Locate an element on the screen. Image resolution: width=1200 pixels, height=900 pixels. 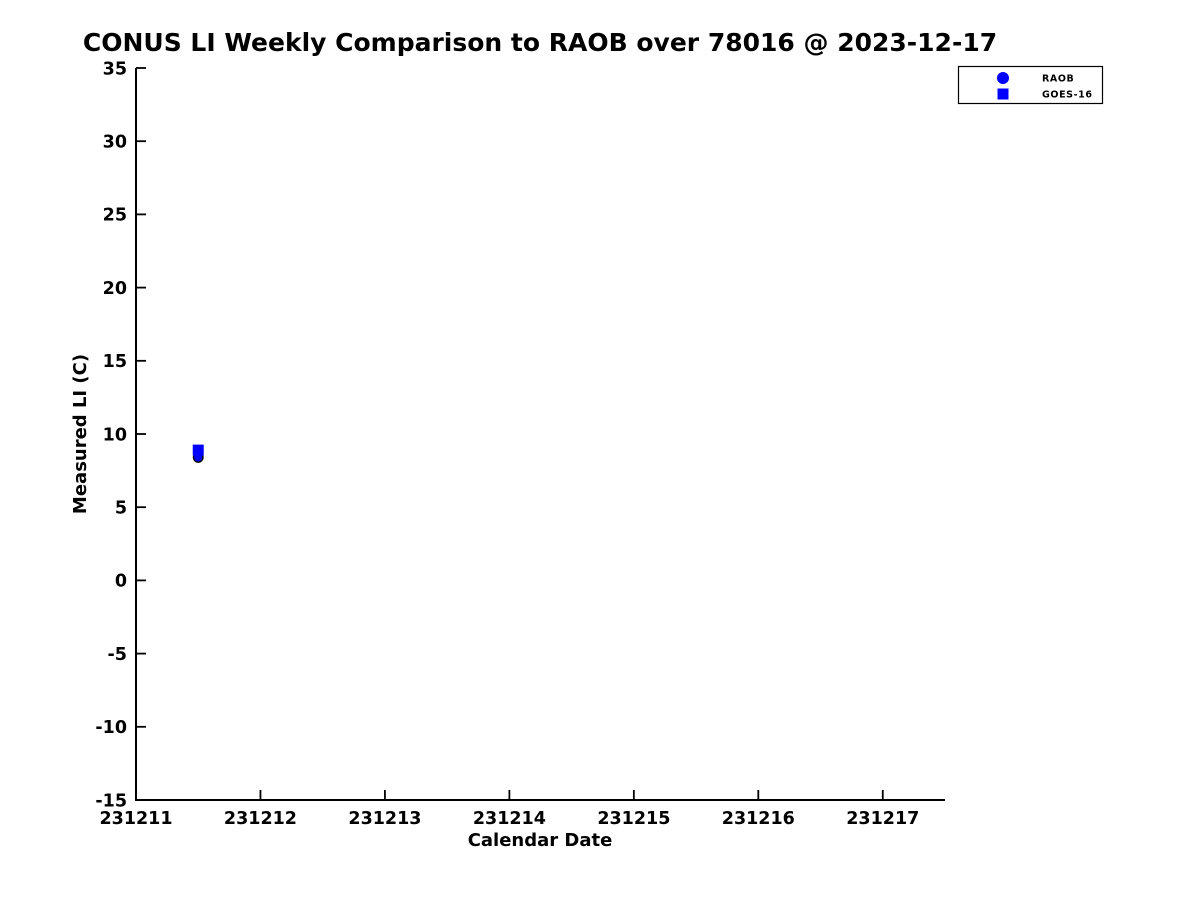
y-tick-label: -5 is located at coordinates (117, 655).